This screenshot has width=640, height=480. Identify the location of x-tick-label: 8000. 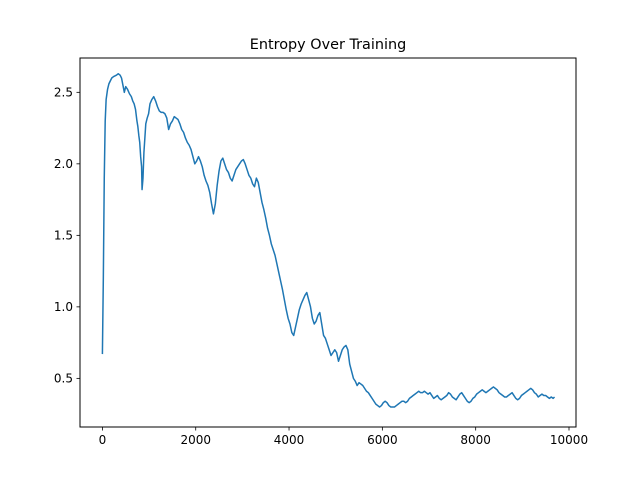
(475, 440).